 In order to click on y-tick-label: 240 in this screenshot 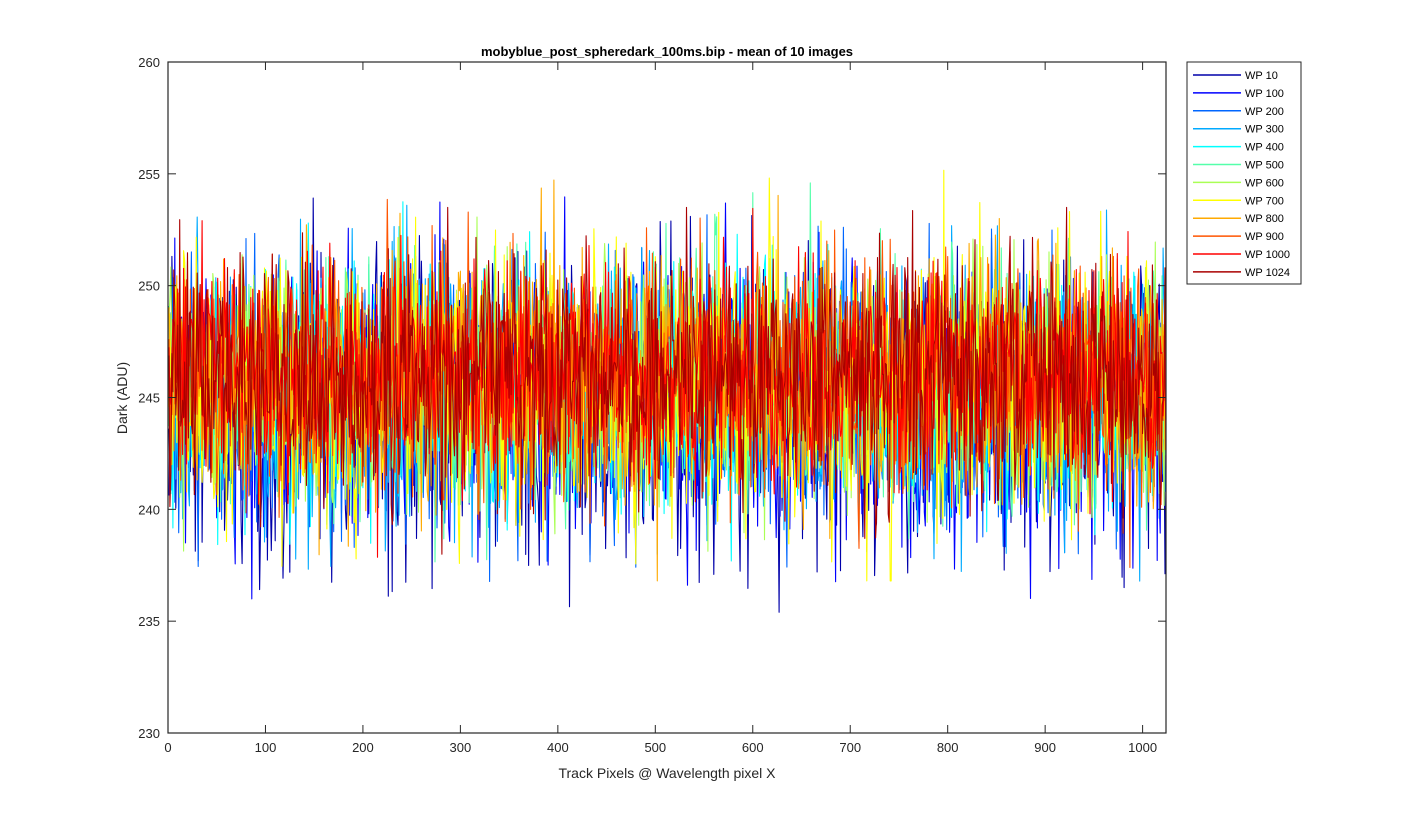, I will do `click(149, 509)`.